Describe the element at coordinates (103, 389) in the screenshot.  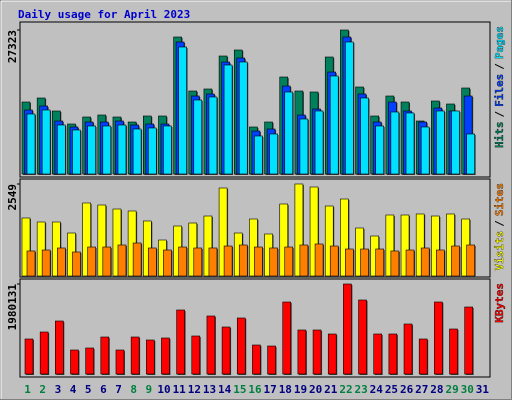
I see `x-tick-label: 6` at that location.